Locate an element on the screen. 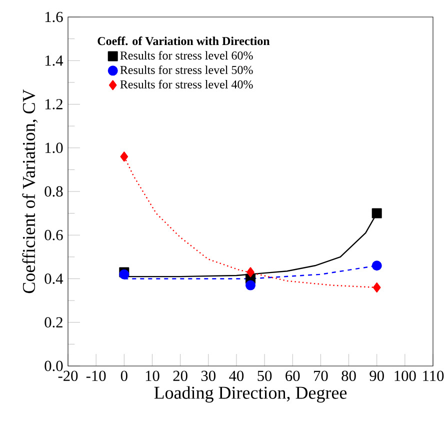  y-tick-label: 0.4 is located at coordinates (54, 279).